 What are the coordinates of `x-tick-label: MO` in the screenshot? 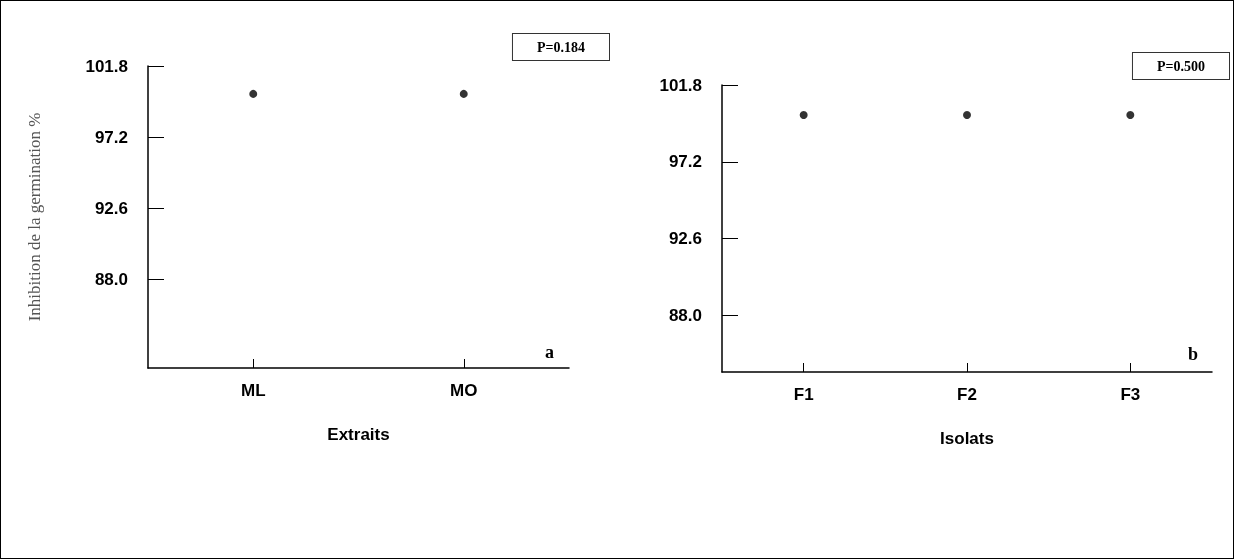 It's located at (464, 390).